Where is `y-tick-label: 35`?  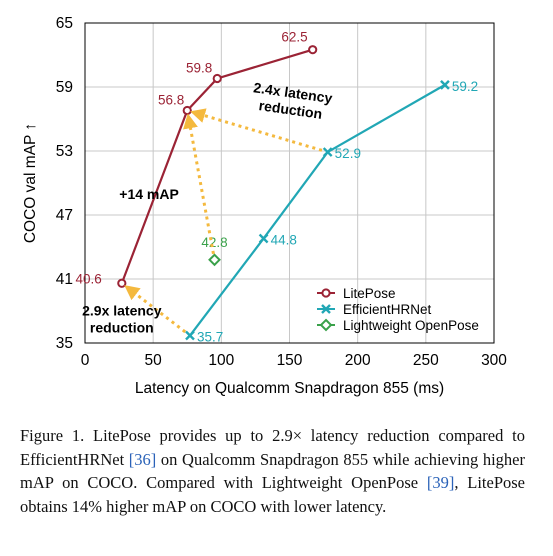
y-tick-label: 35 is located at coordinates (64, 343).